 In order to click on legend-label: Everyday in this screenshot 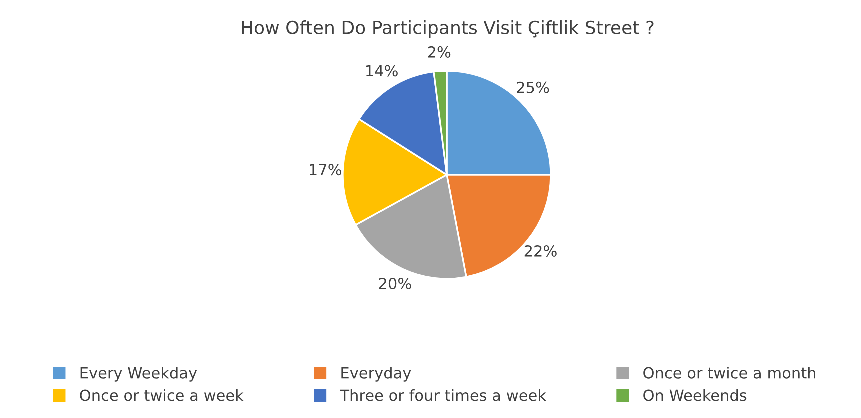, I will do `click(377, 374)`.